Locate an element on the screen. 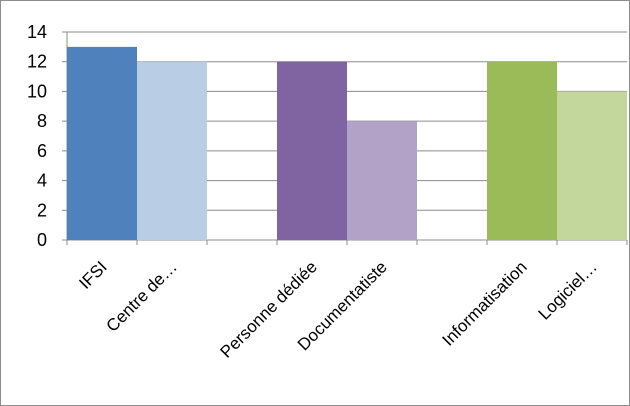 This screenshot has width=630, height=406. x-tick-label: IFSI is located at coordinates (92, 274).